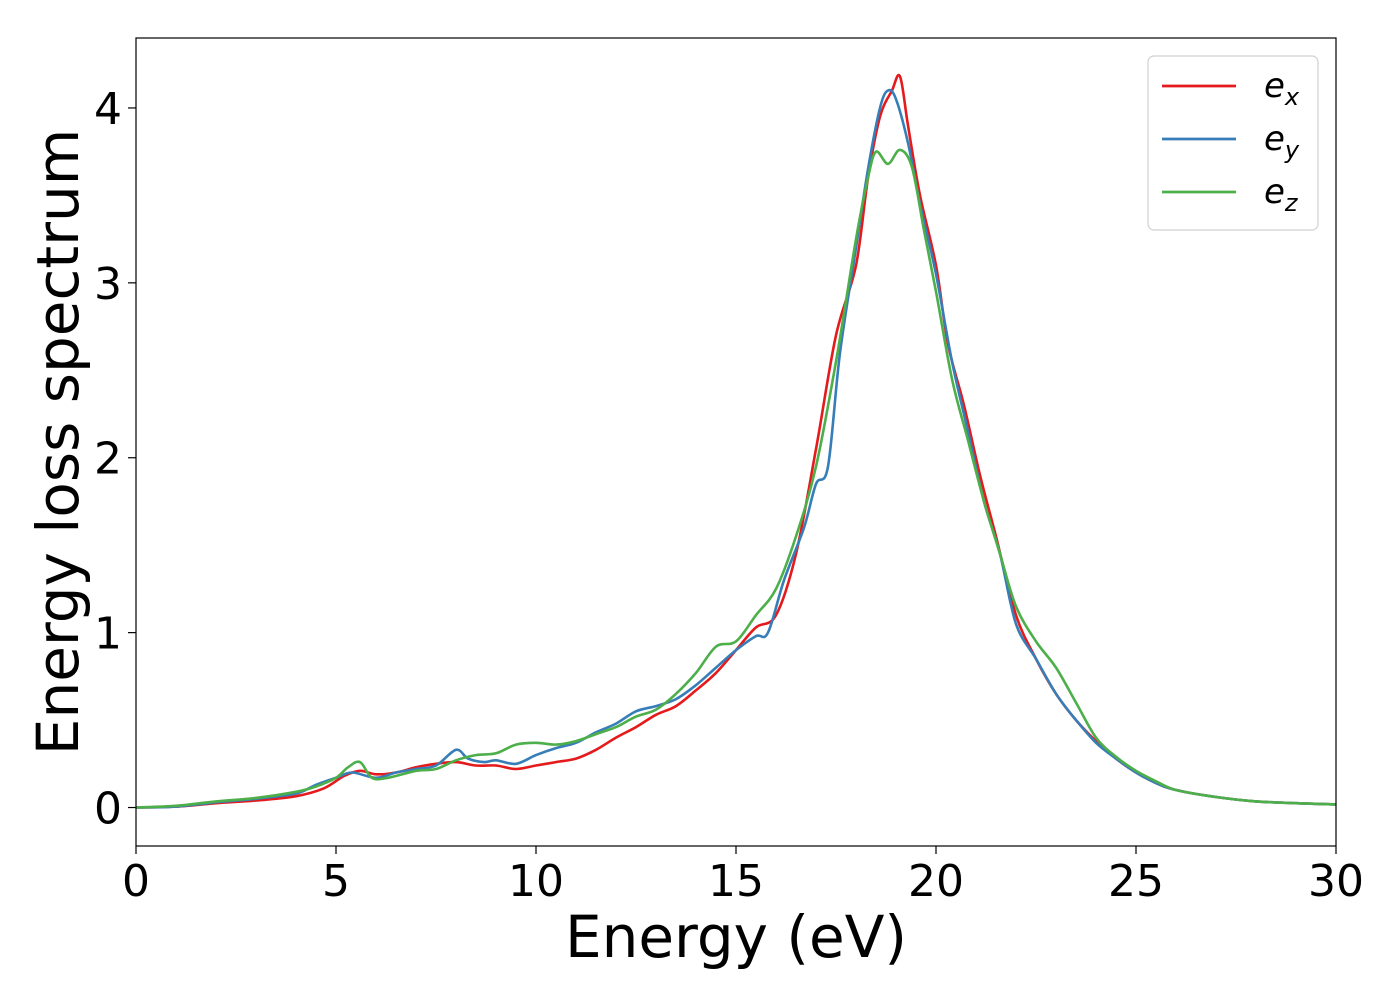 This screenshot has height=1000, width=1400. I want to click on x-tick-label: 15, so click(736, 881).